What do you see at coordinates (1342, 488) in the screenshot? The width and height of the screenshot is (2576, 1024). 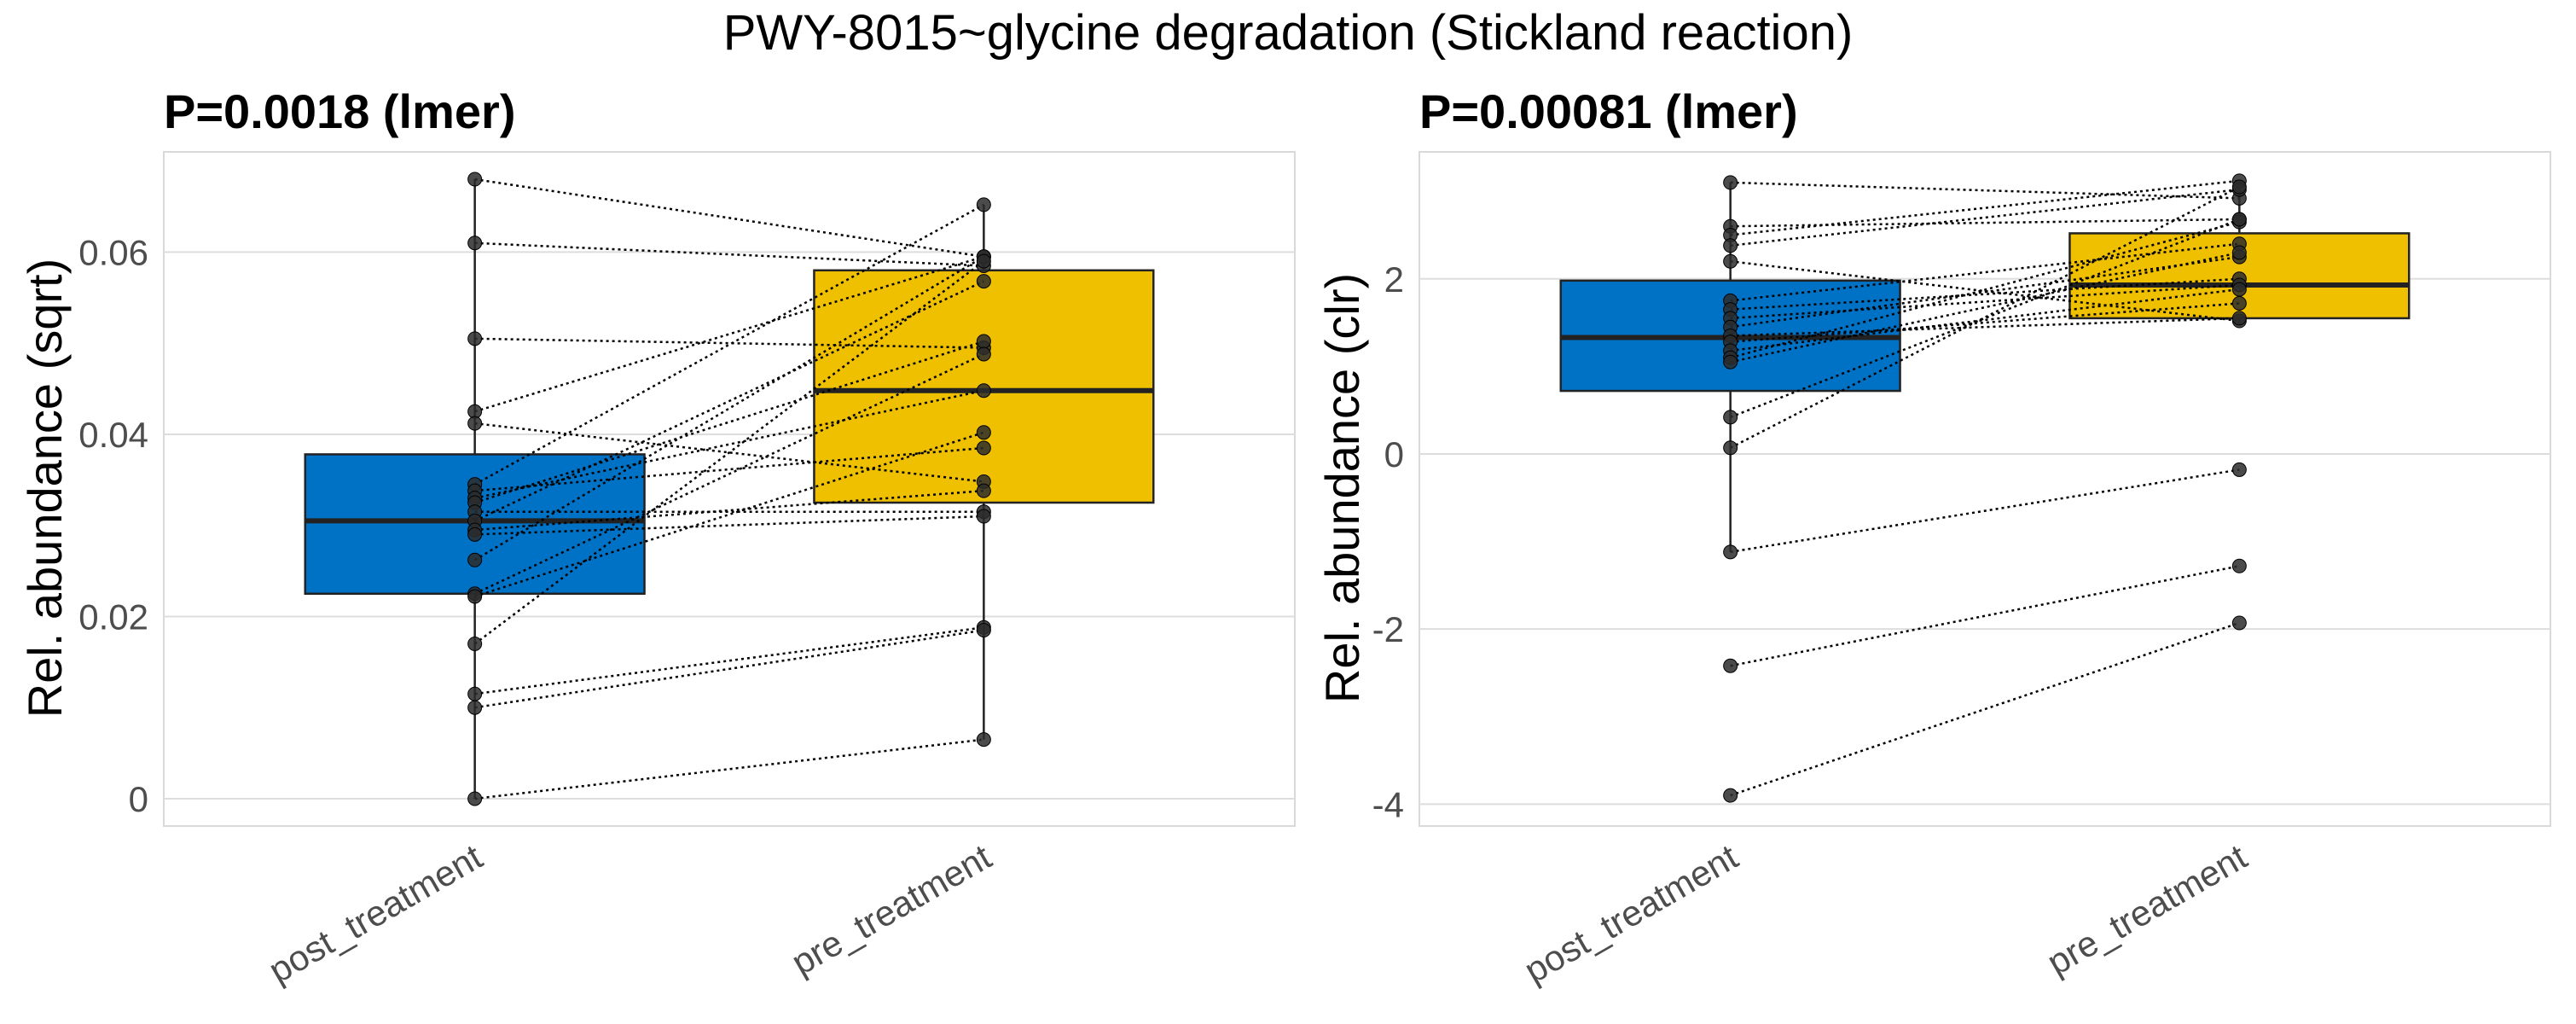 I see `y-axis-title-clr: Rel. abundance (clr)` at bounding box center [1342, 488].